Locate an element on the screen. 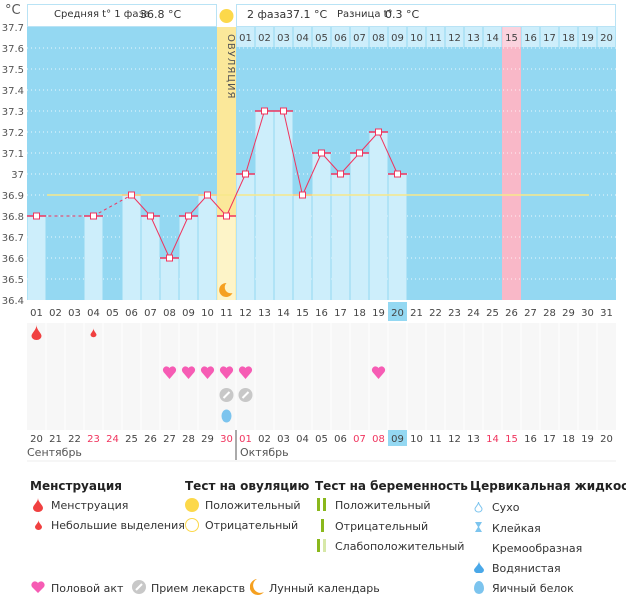 The height and width of the screenshot is (595, 626). highlighted-day-column is located at coordinates (511, 163).